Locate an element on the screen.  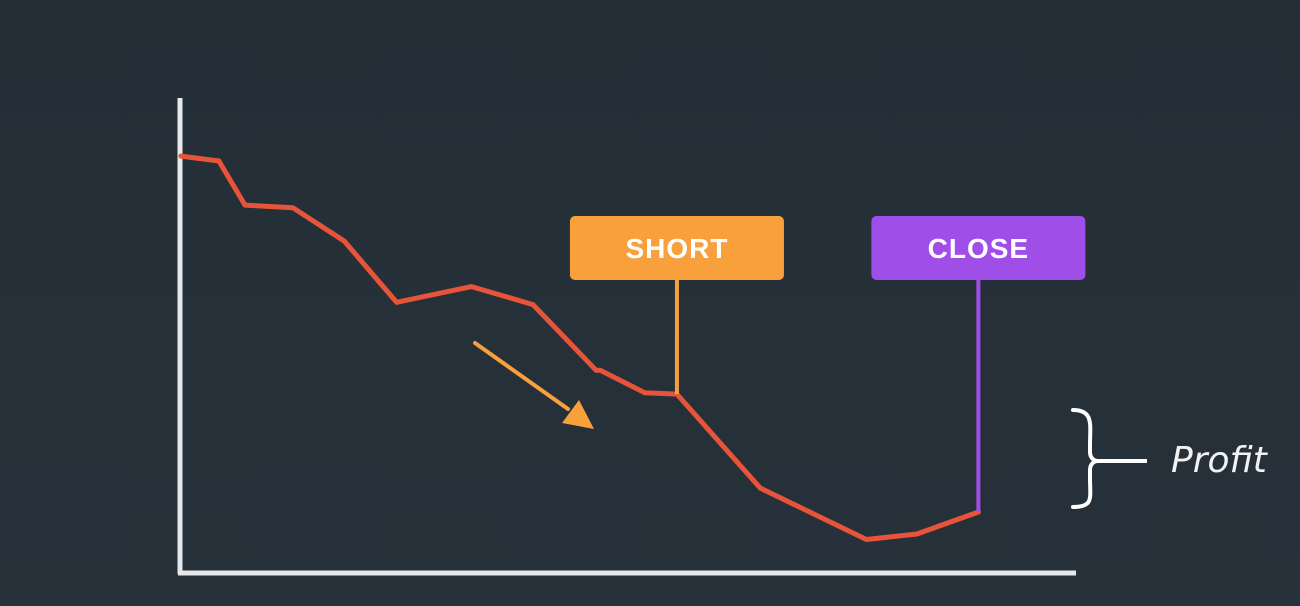
marker-close: CLOSE is located at coordinates (978, 364).